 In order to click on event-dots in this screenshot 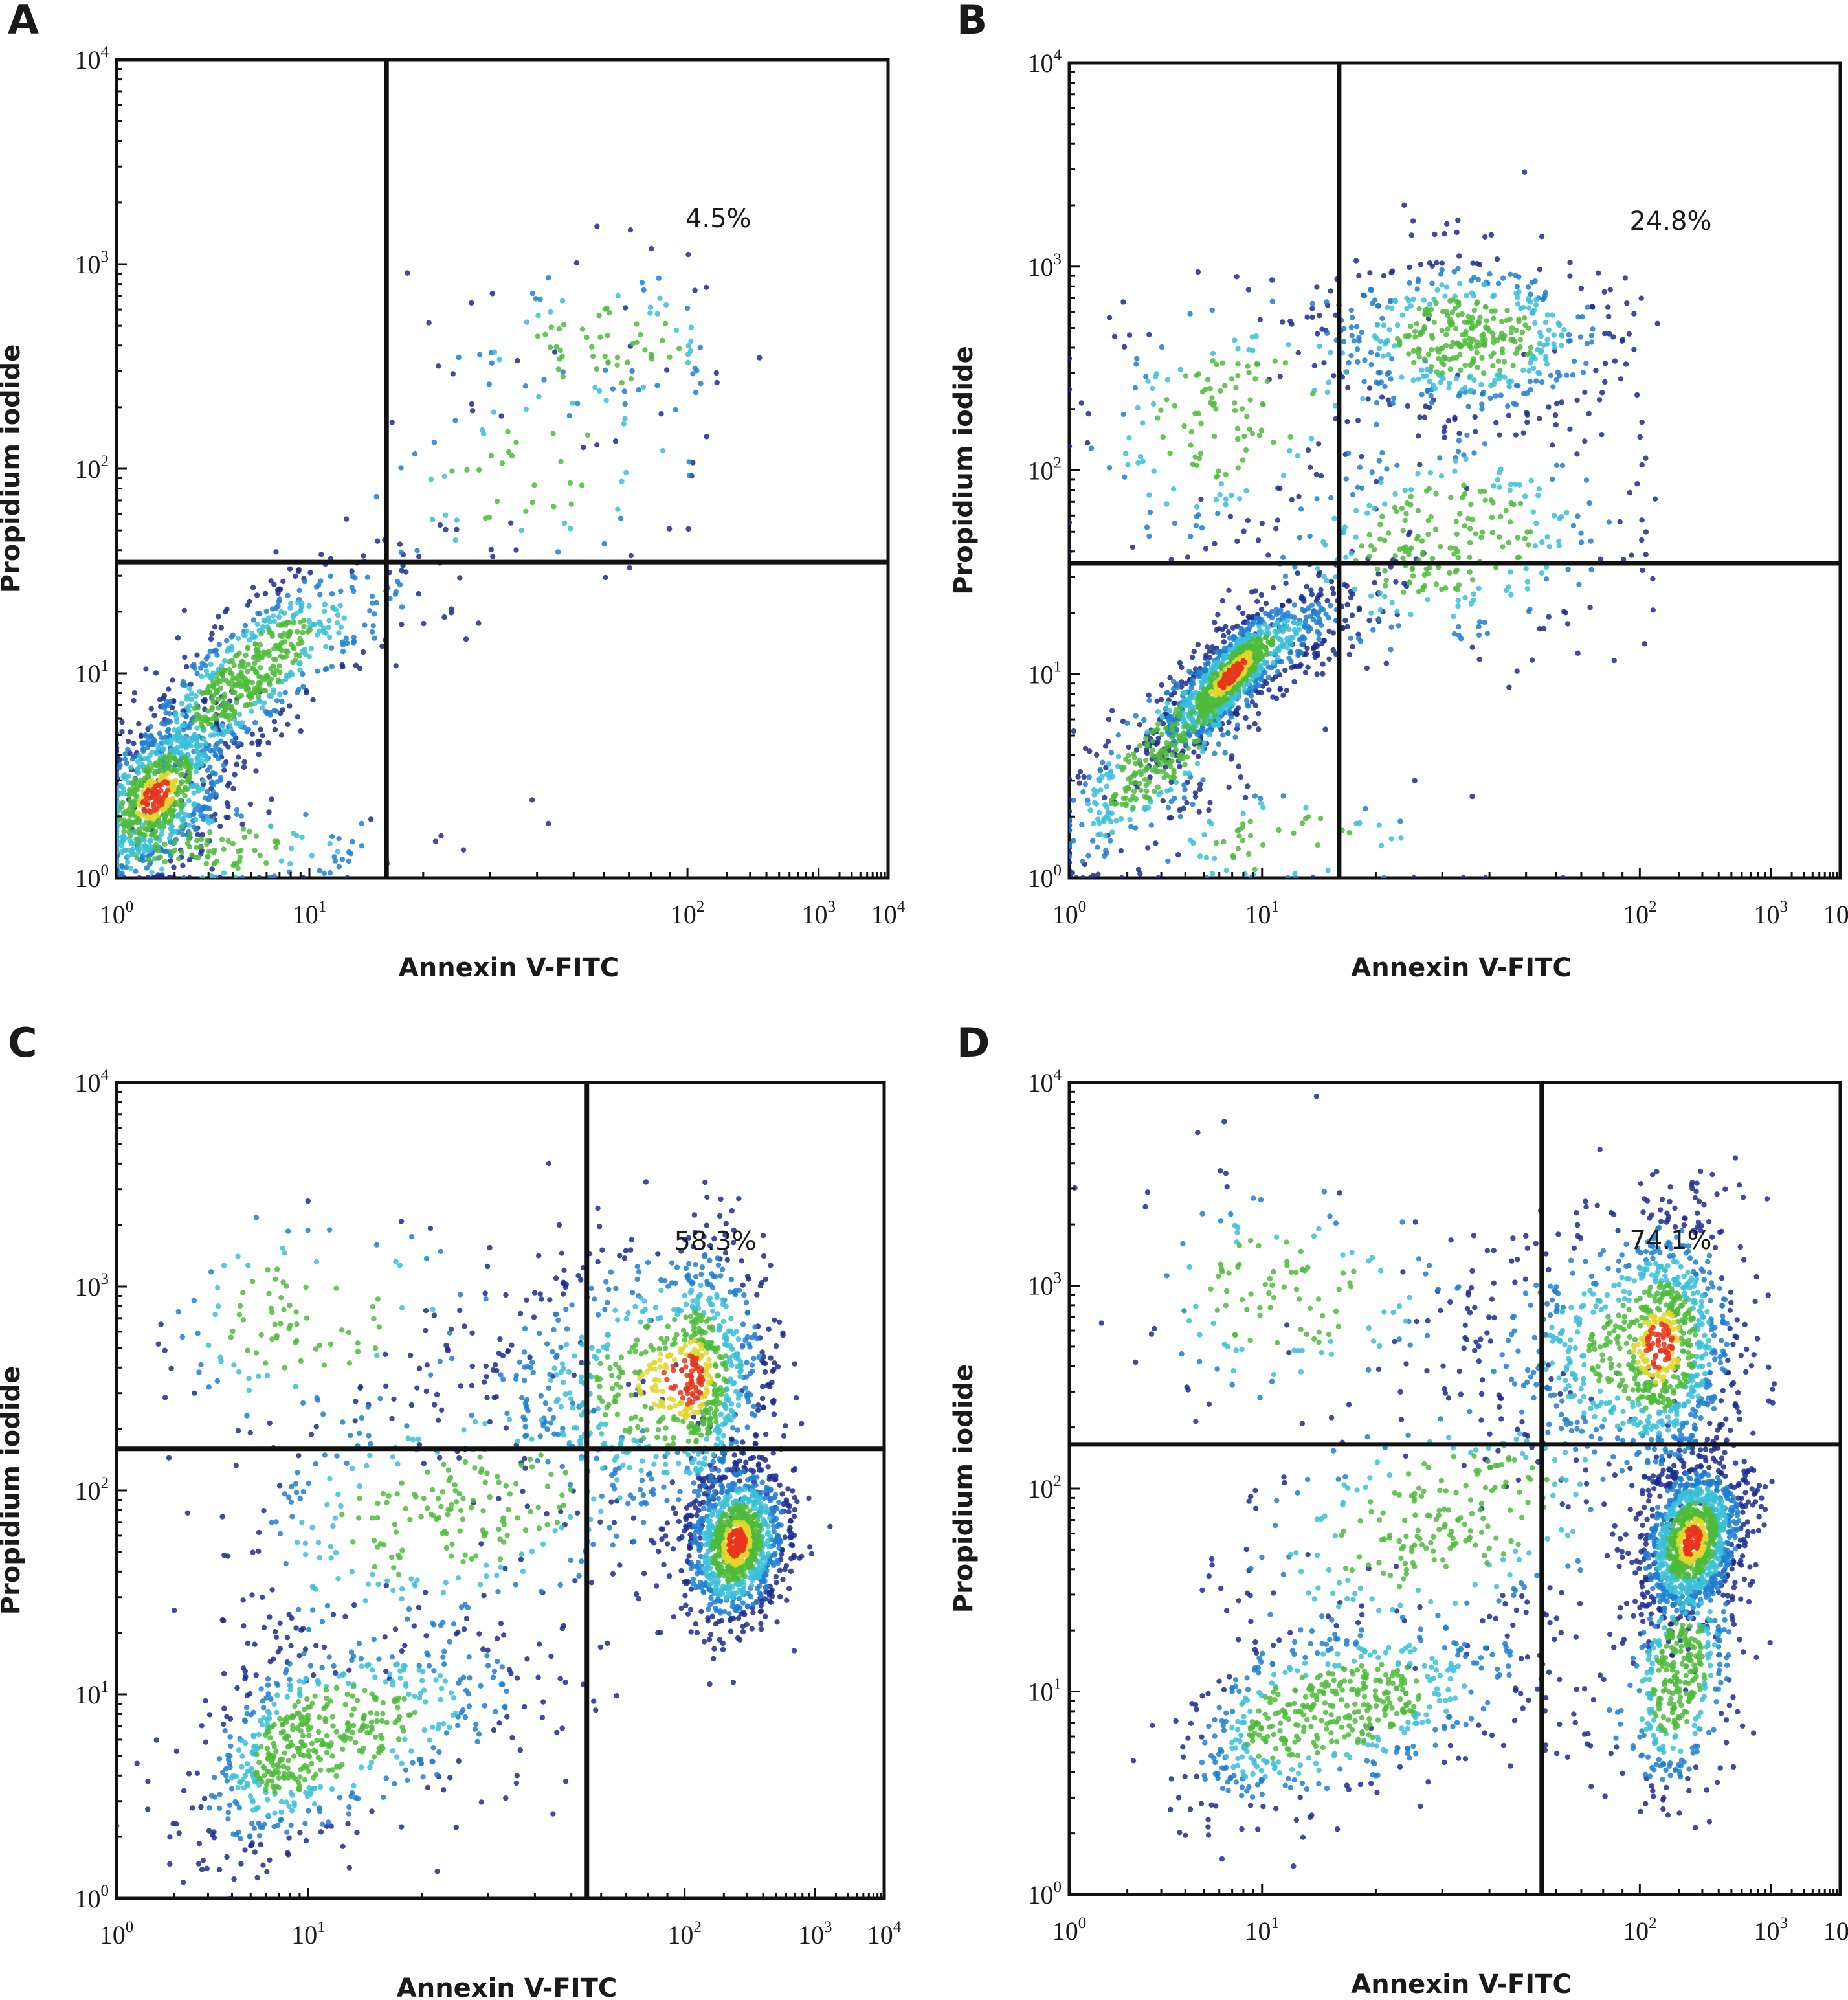, I will do `click(1365, 523)`.